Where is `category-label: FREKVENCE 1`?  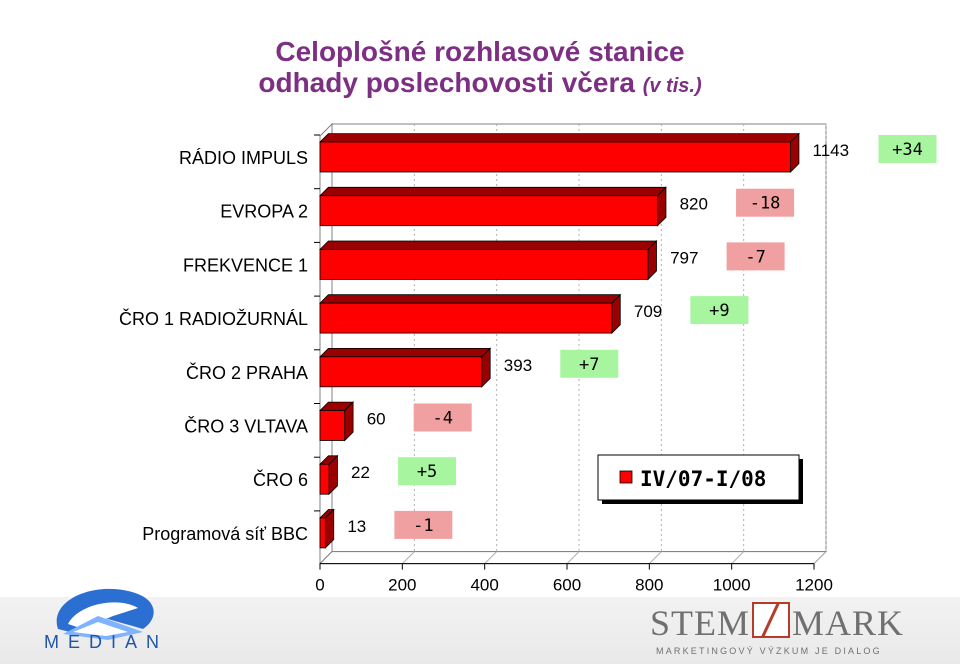 category-label: FREKVENCE 1 is located at coordinates (245, 265).